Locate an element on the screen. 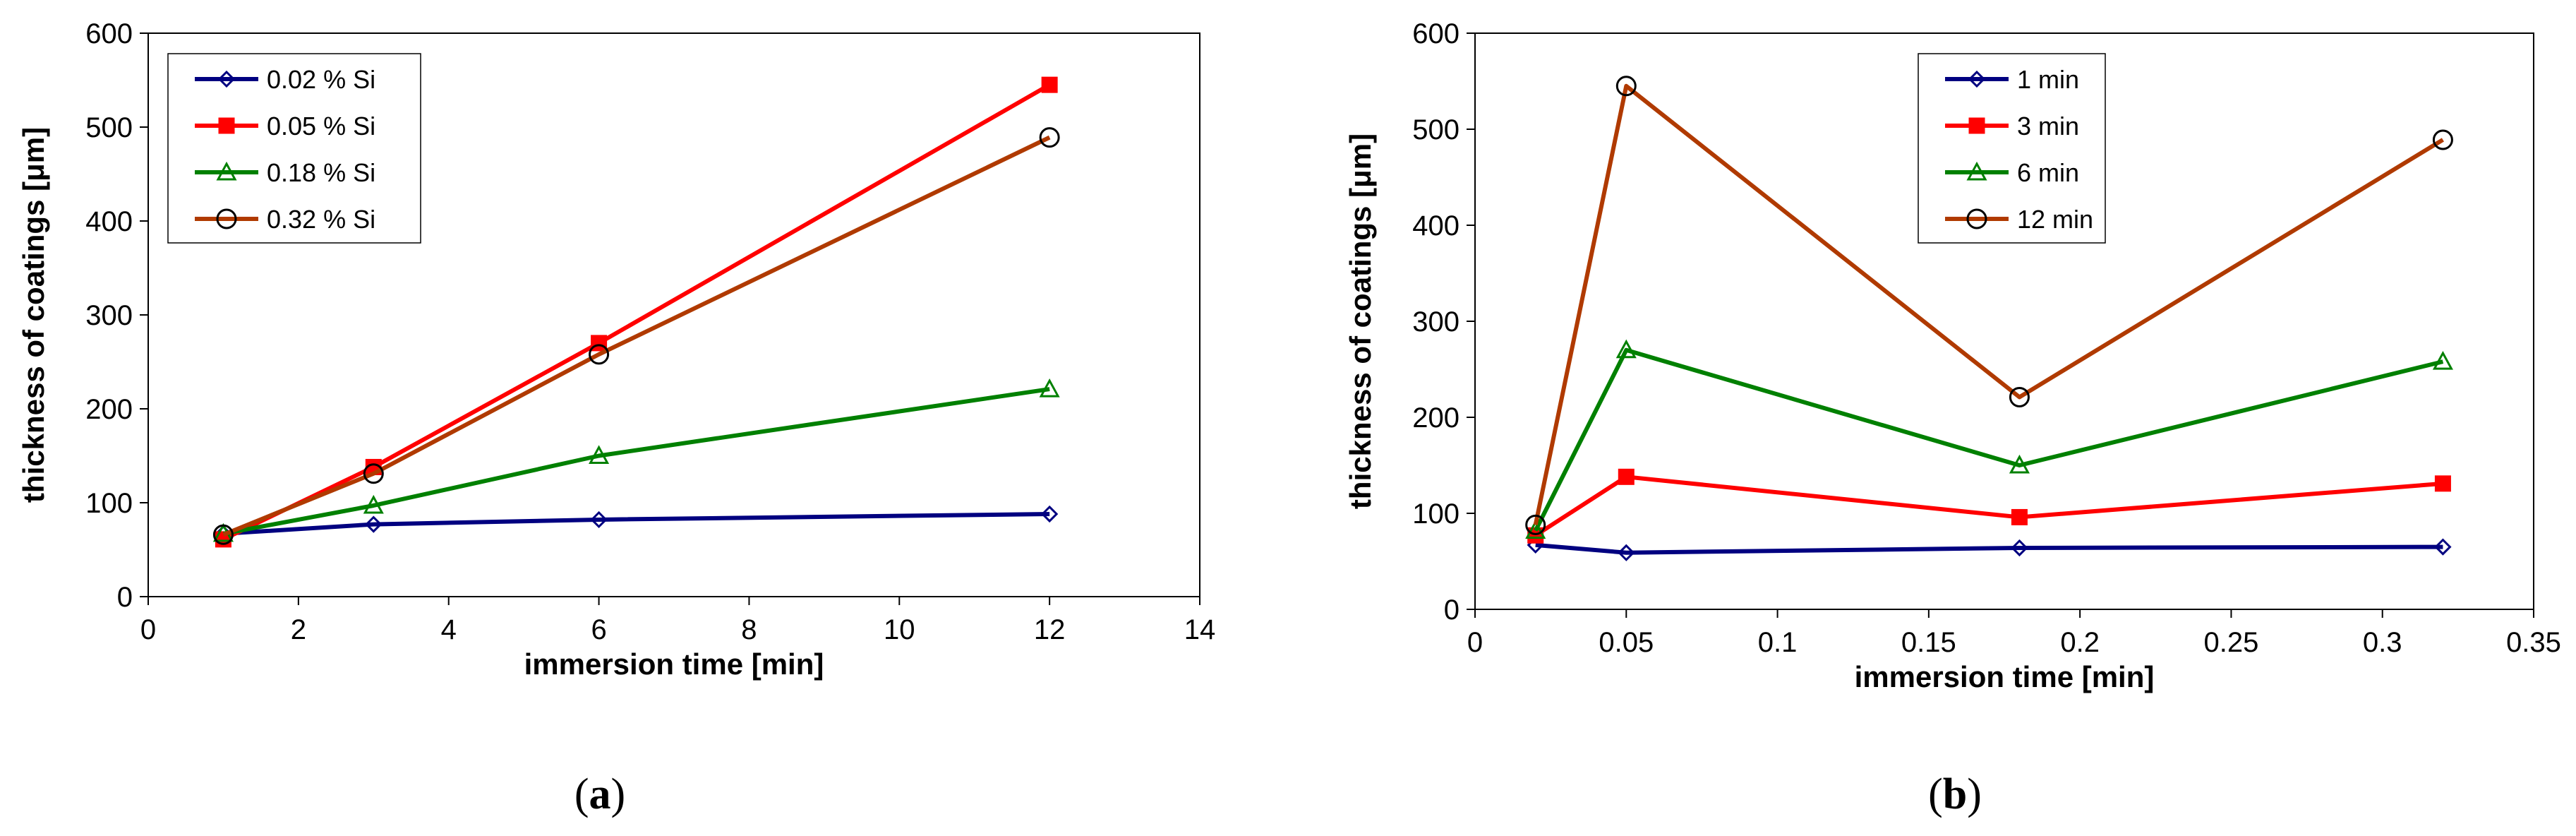 The height and width of the screenshot is (836, 2576). x-tick-label: 0.3 is located at coordinates (2382, 642).